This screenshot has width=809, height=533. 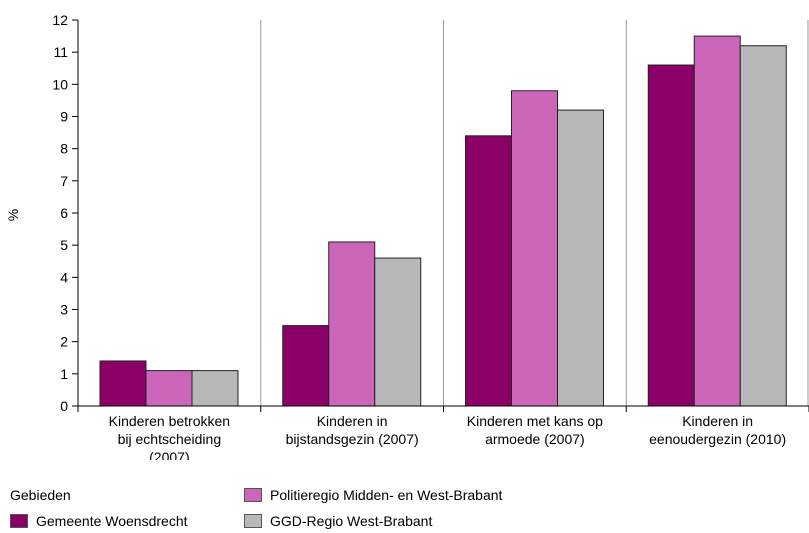 What do you see at coordinates (64, 213) in the screenshot?
I see `y-tick-label: 6` at bounding box center [64, 213].